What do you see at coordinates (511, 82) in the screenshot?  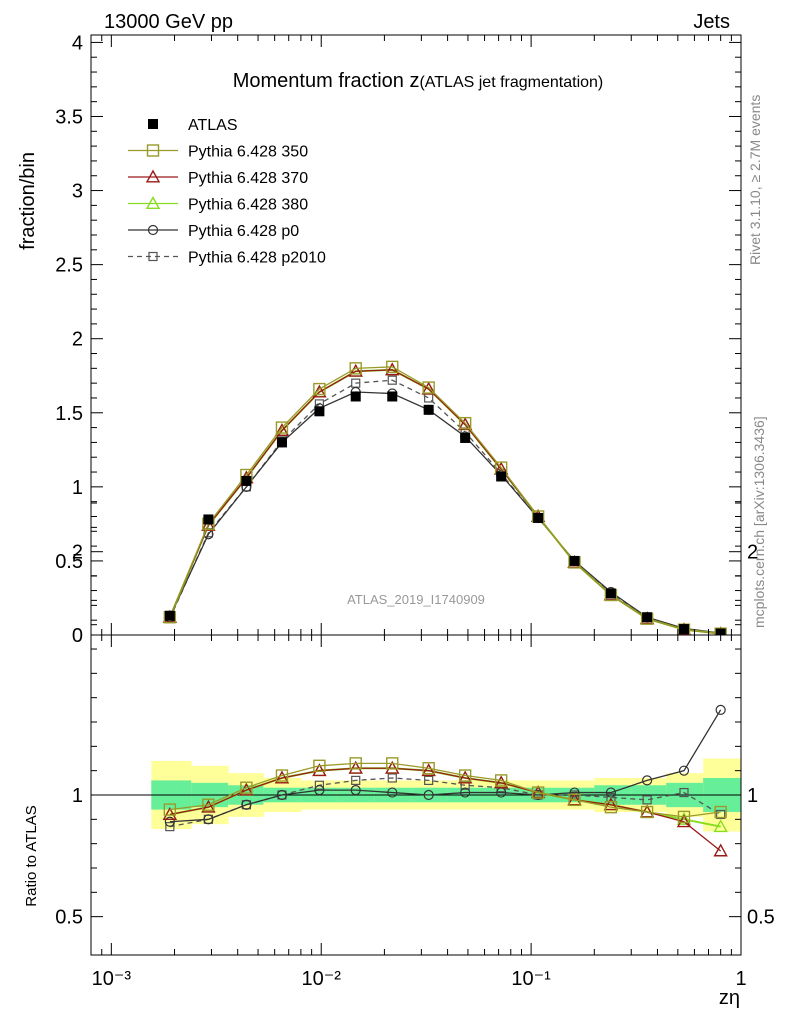 I see `main-subtitle-text: (ATLAS jet fragmentation)` at bounding box center [511, 82].